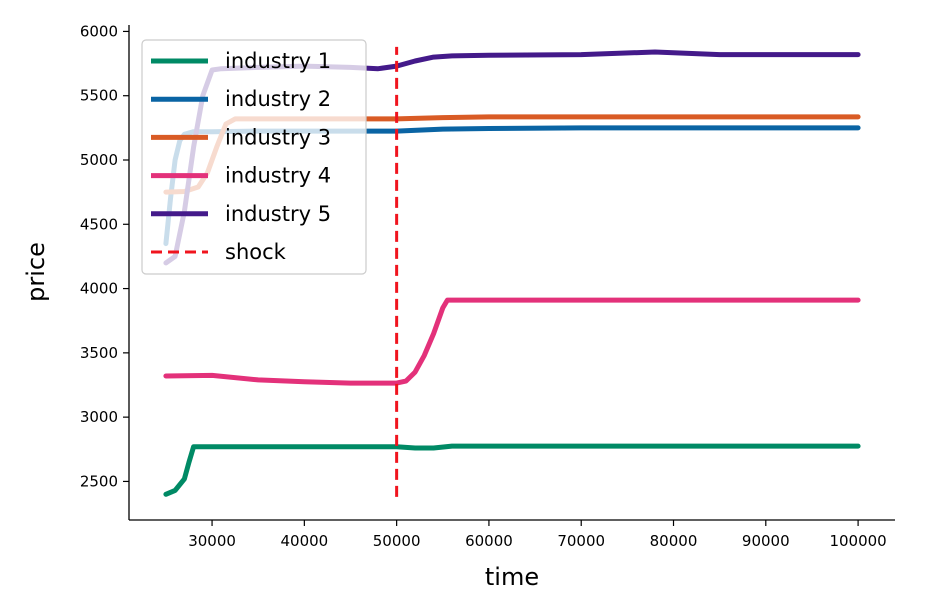  I want to click on x-tick-label: 80000, so click(674, 541).